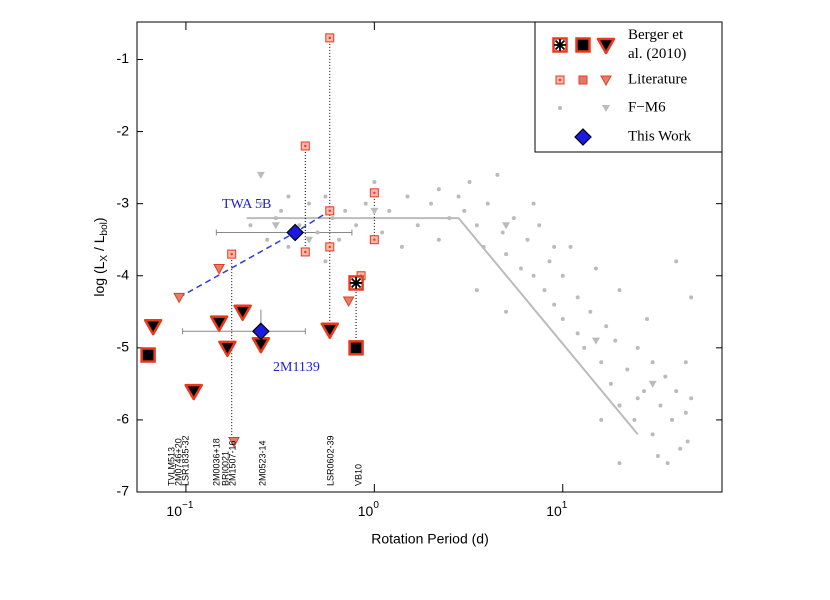 The height and width of the screenshot is (600, 830). Describe the element at coordinates (296, 367) in the screenshot. I see `annotation: 2M1139` at that location.